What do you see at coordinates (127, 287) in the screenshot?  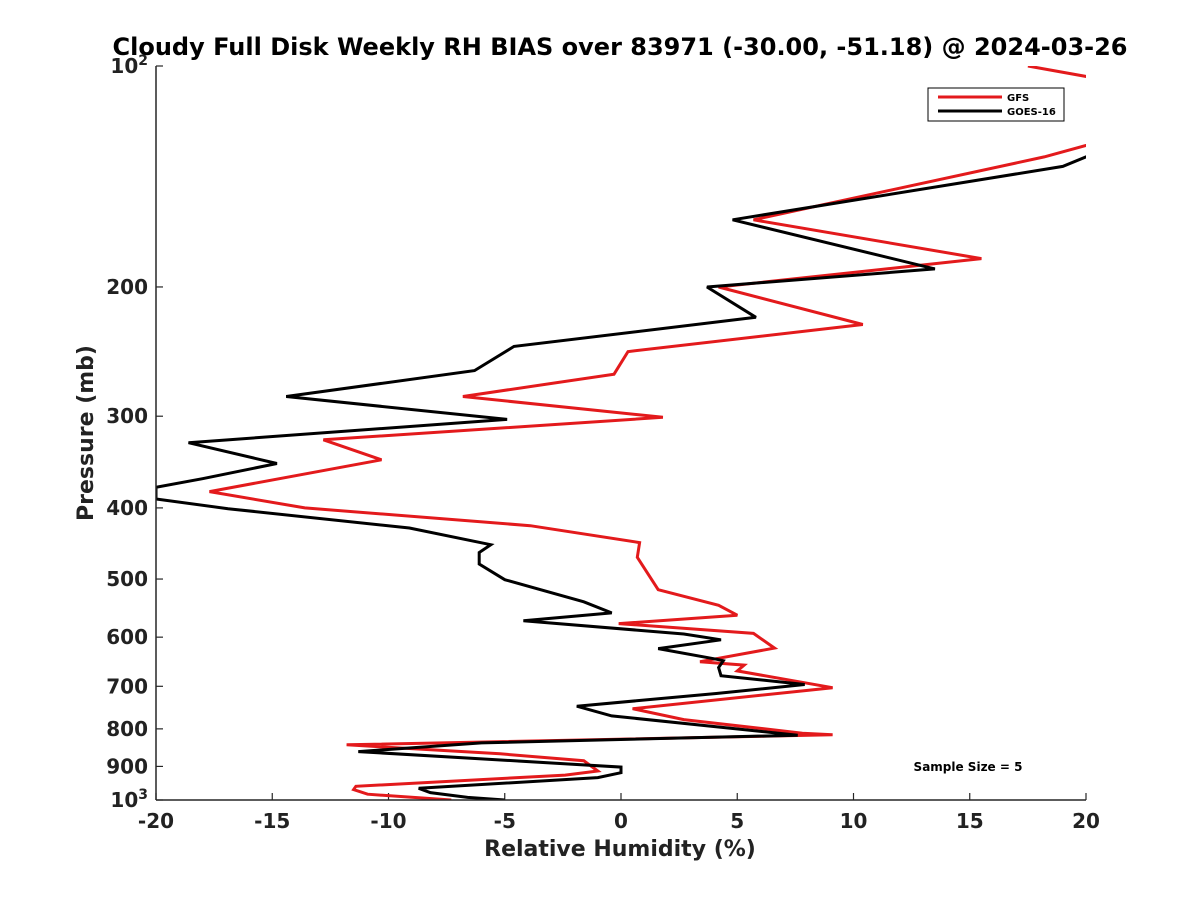 I see `y-tick-label: 200` at bounding box center [127, 287].